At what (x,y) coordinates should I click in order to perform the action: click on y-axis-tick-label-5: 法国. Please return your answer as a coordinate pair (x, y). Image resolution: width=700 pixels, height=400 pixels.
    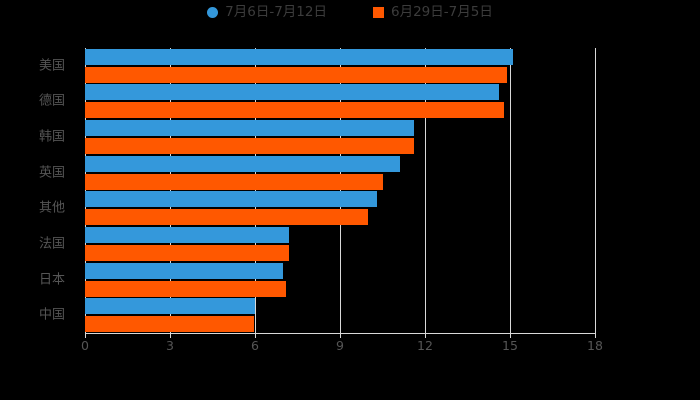
    Looking at the image, I should click on (51, 244).